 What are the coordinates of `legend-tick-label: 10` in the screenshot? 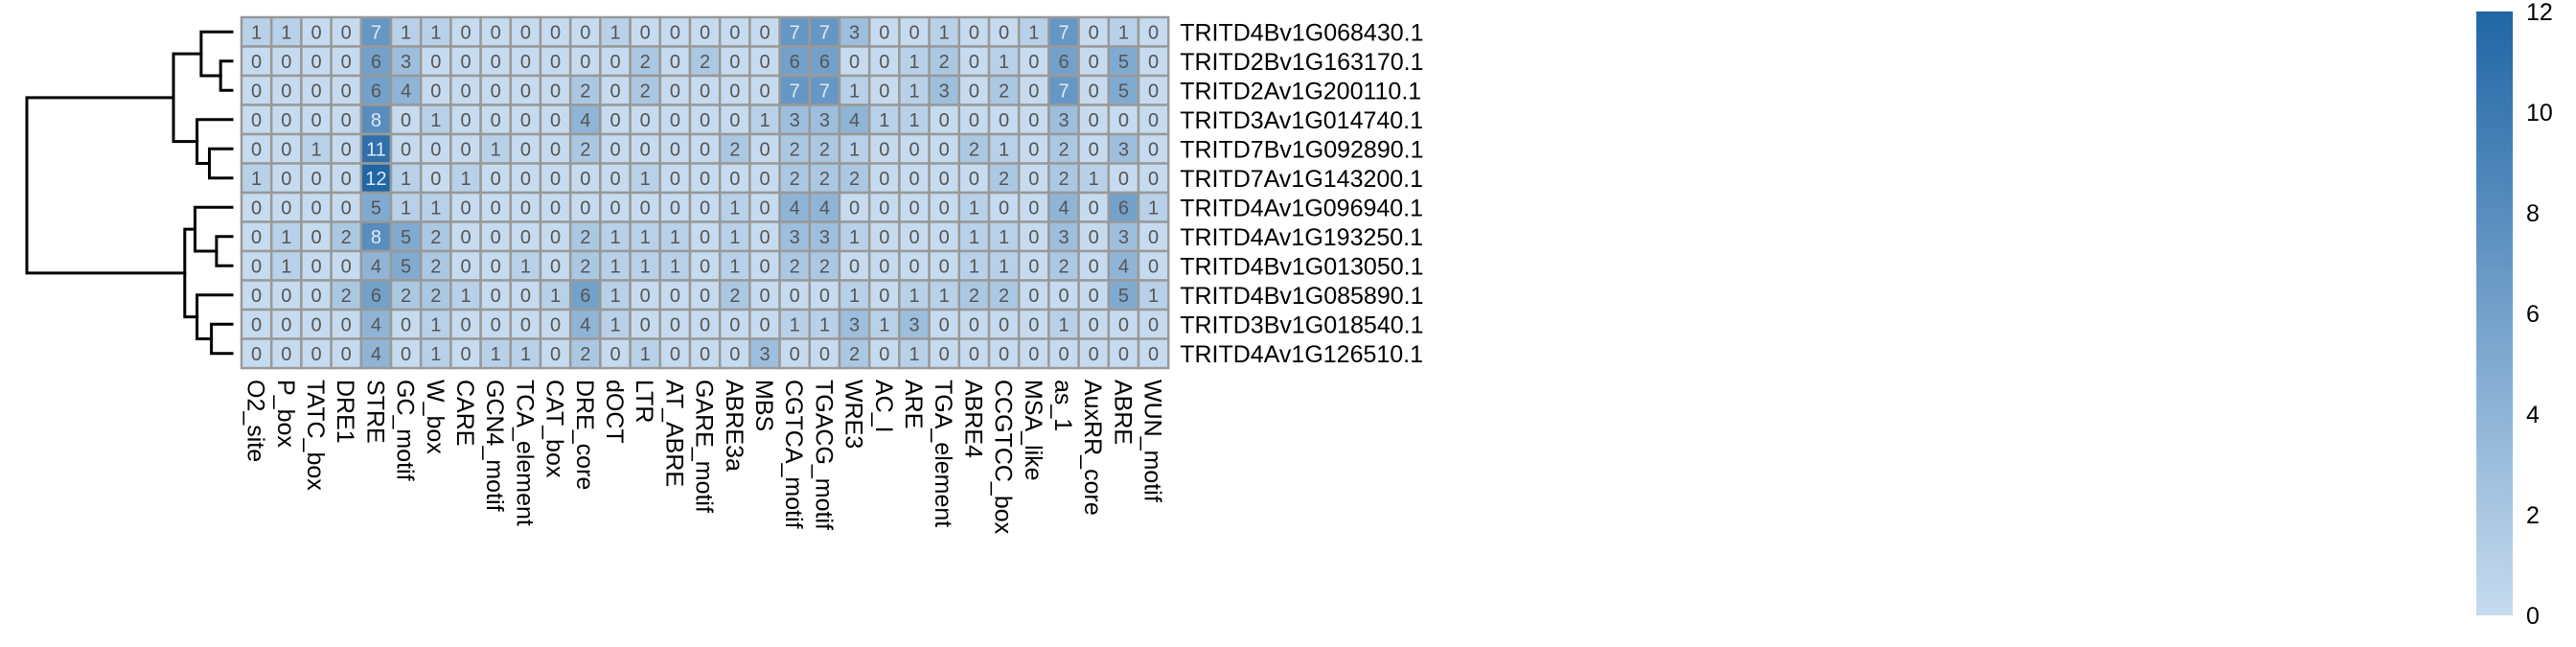 It's located at (2539, 113).